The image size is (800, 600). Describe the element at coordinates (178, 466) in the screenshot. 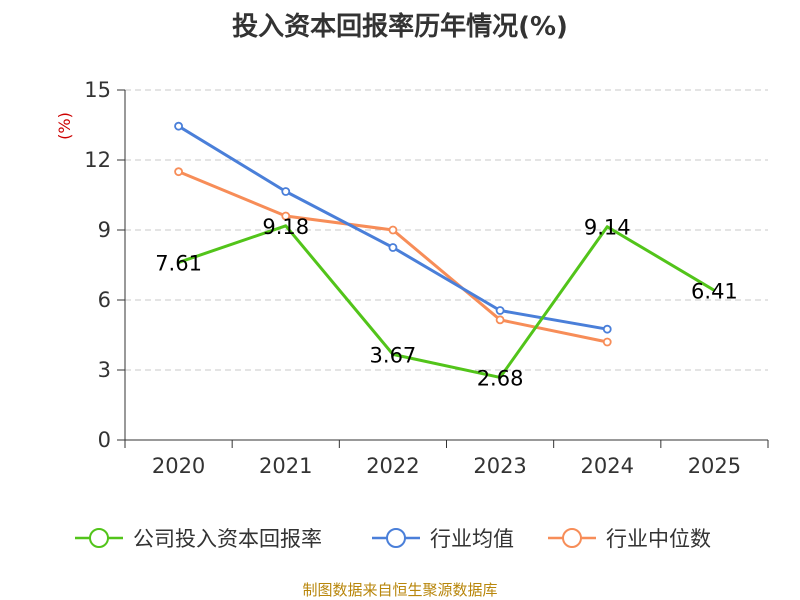

I see `x-tick-label: 2020` at that location.